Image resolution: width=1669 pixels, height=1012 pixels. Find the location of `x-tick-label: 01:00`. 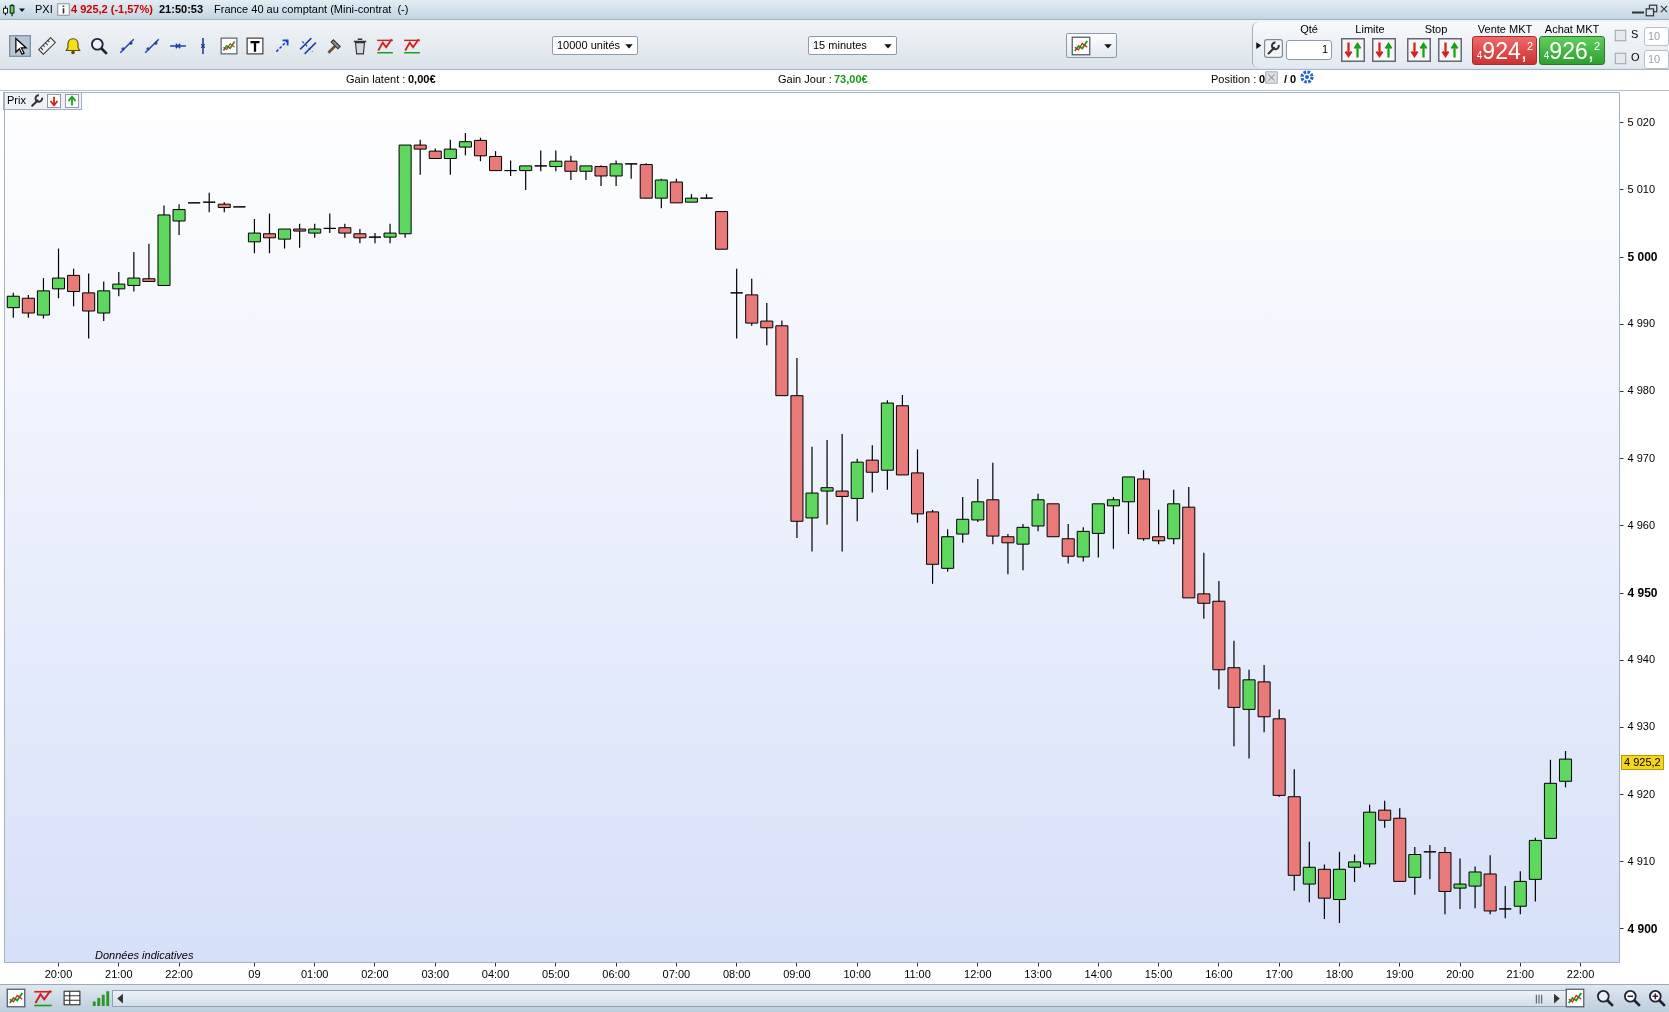

x-tick-label: 01:00 is located at coordinates (314, 973).